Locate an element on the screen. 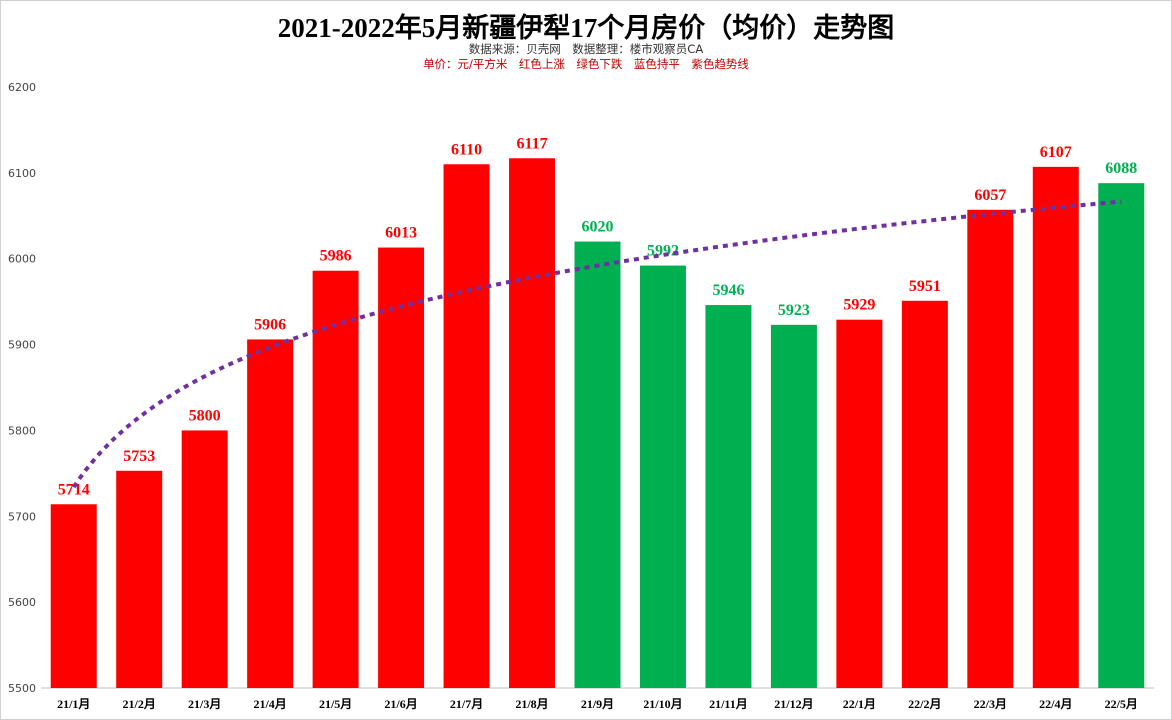  x-tick-label: 21/7月 is located at coordinates (466, 704).